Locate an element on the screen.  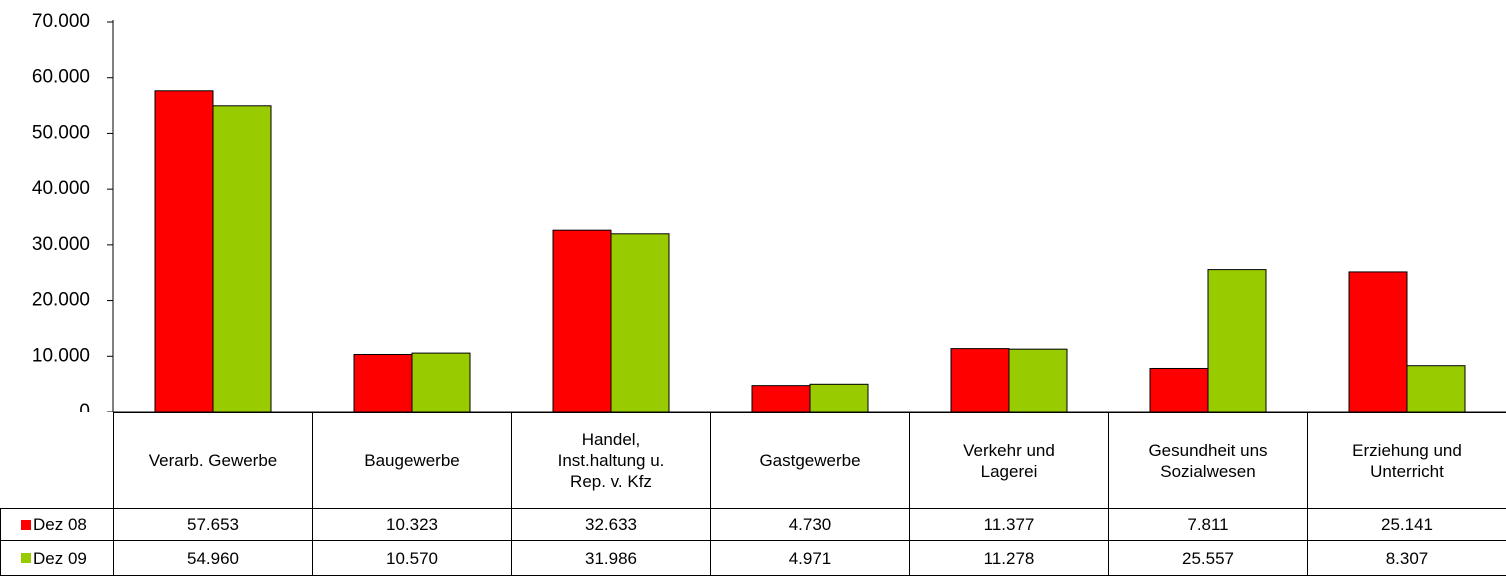
table-value: 4.971 is located at coordinates (810, 558).